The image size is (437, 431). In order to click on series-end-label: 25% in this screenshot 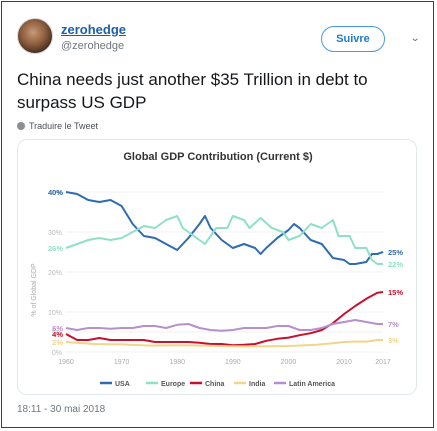, I will do `click(395, 252)`.